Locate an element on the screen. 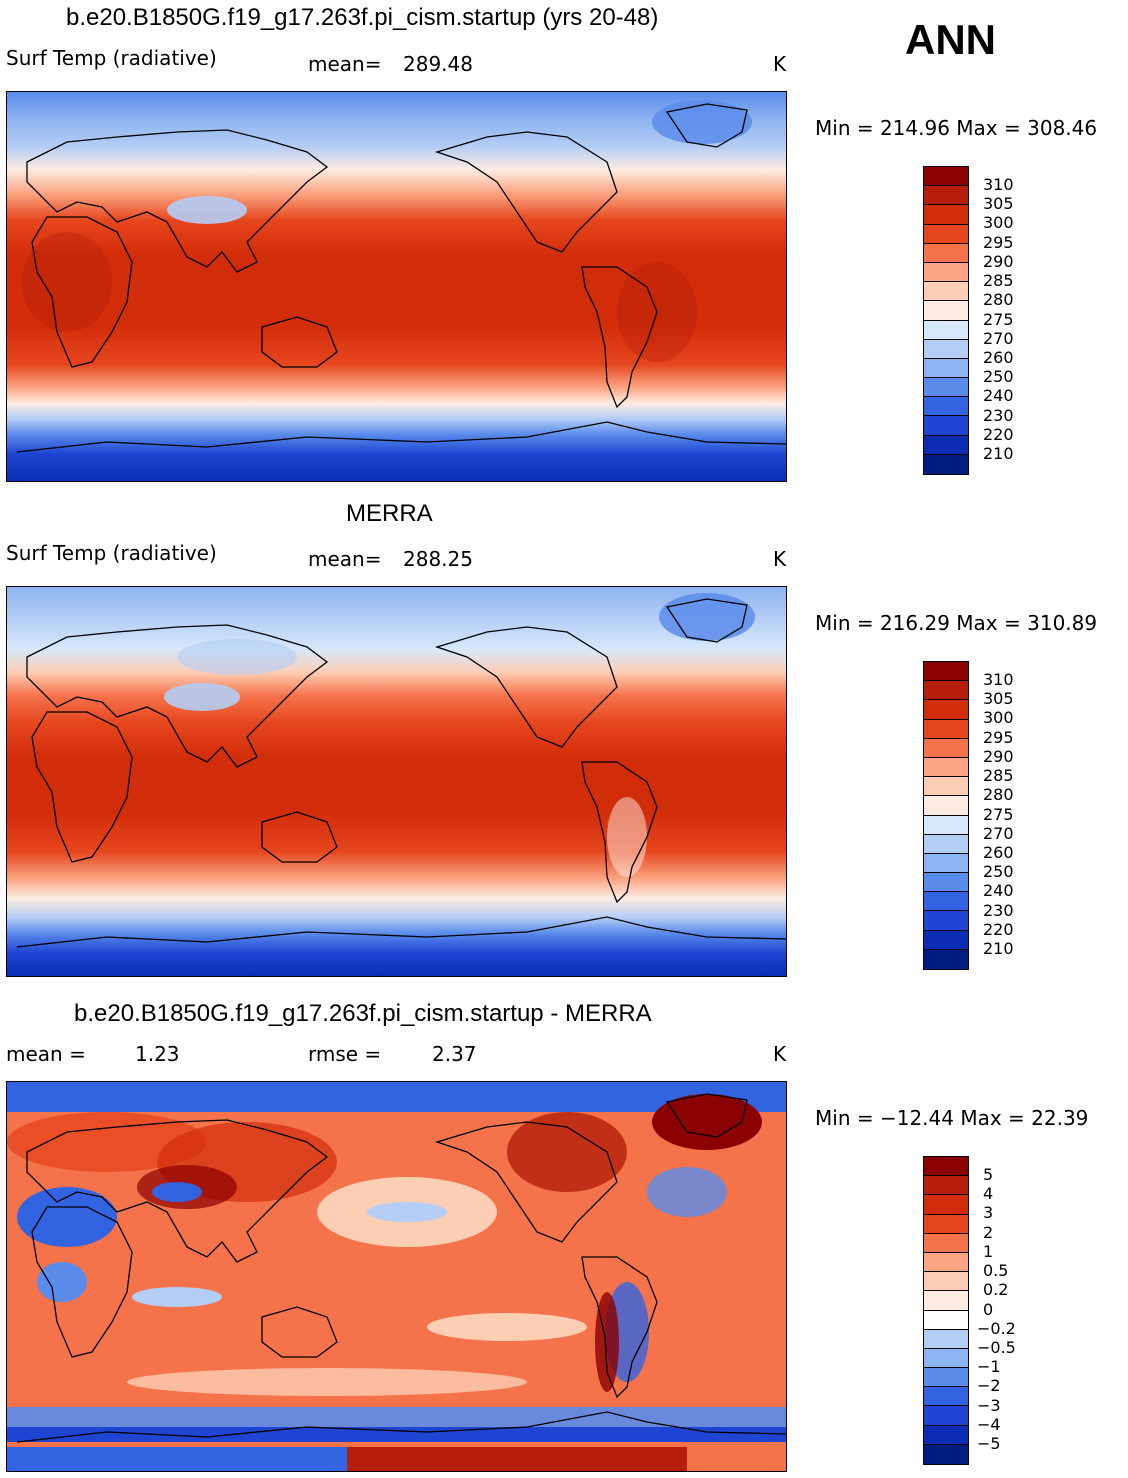  panel1-tick: 280 is located at coordinates (998, 299).